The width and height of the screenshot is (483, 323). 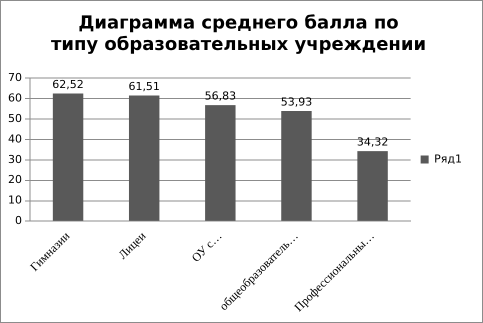 What do you see at coordinates (296, 101) in the screenshot?
I see `data-label: 53,93` at bounding box center [296, 101].